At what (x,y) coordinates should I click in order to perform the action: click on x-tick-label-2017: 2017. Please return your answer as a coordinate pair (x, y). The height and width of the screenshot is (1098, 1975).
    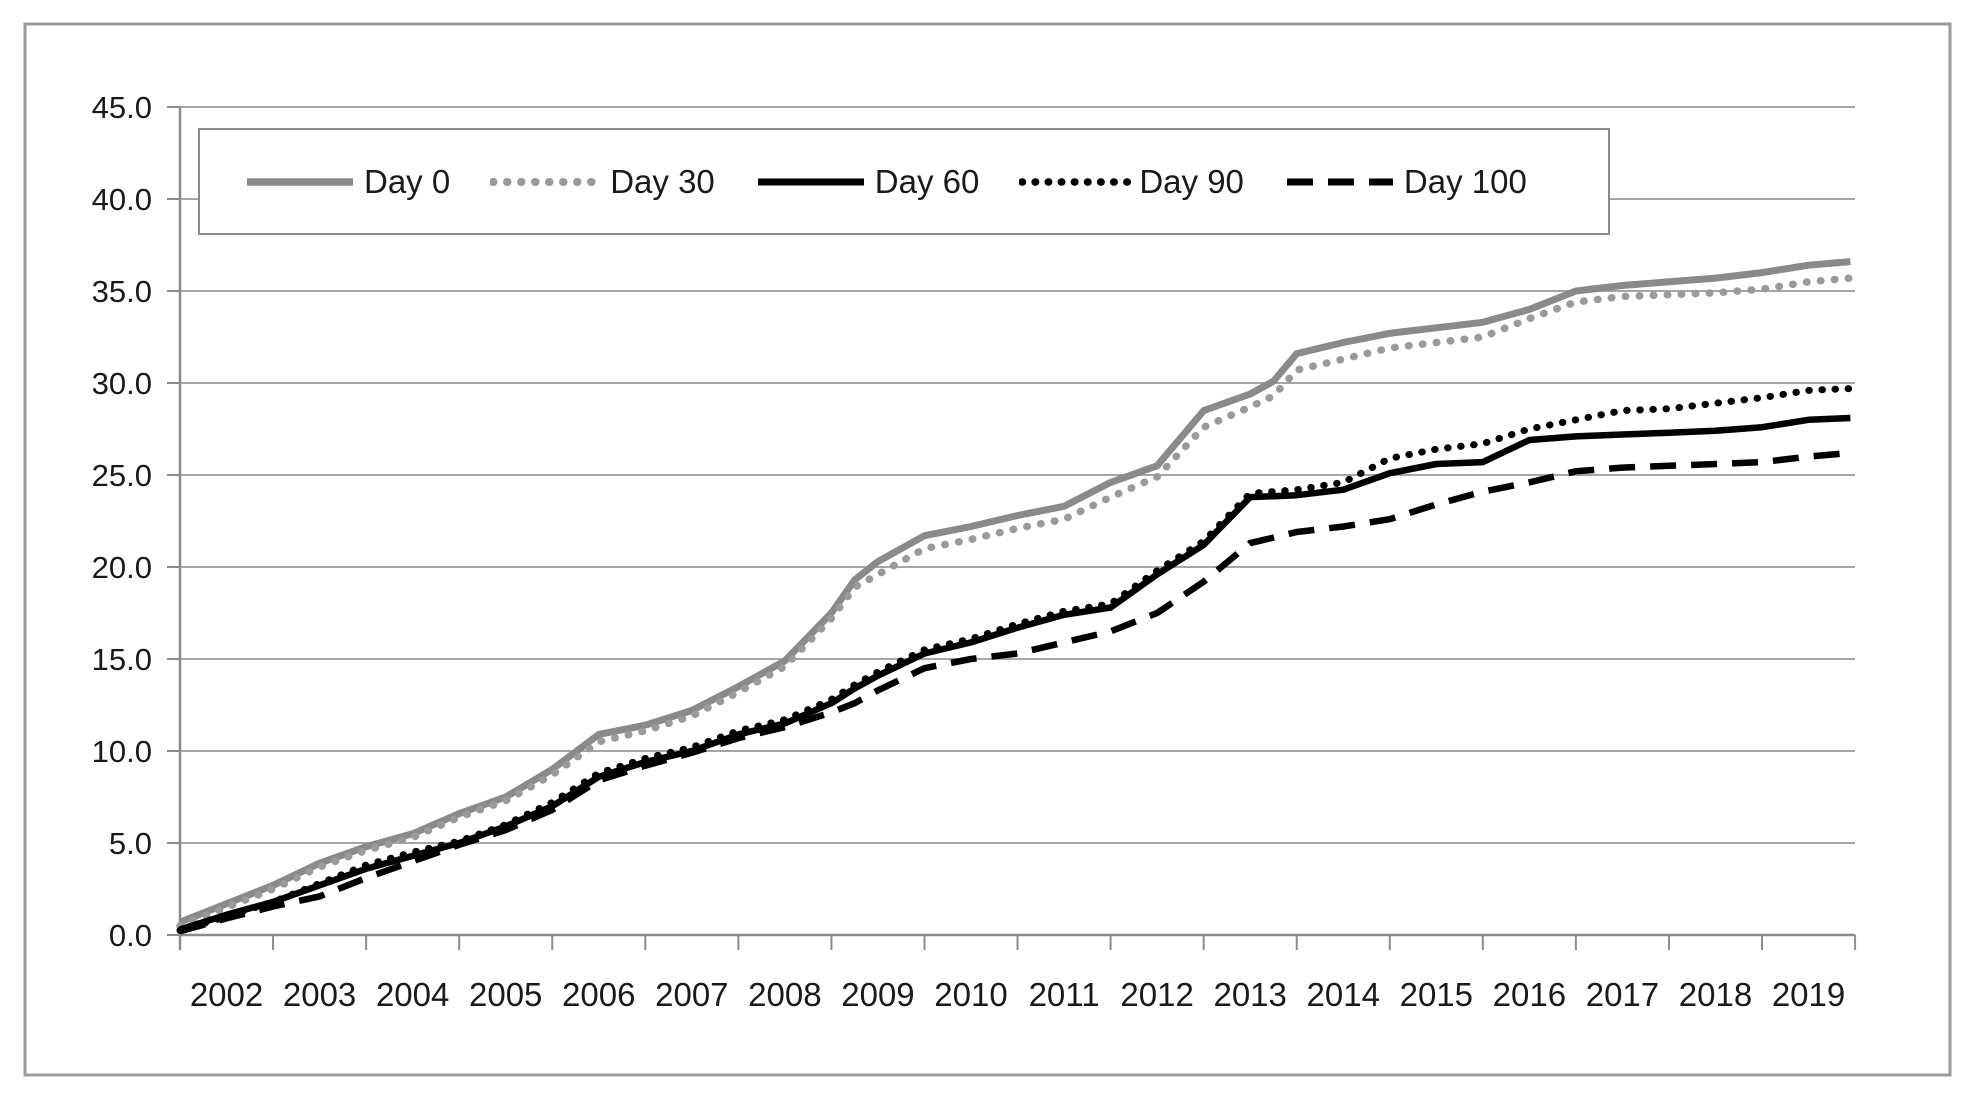
    Looking at the image, I should click on (1622, 994).